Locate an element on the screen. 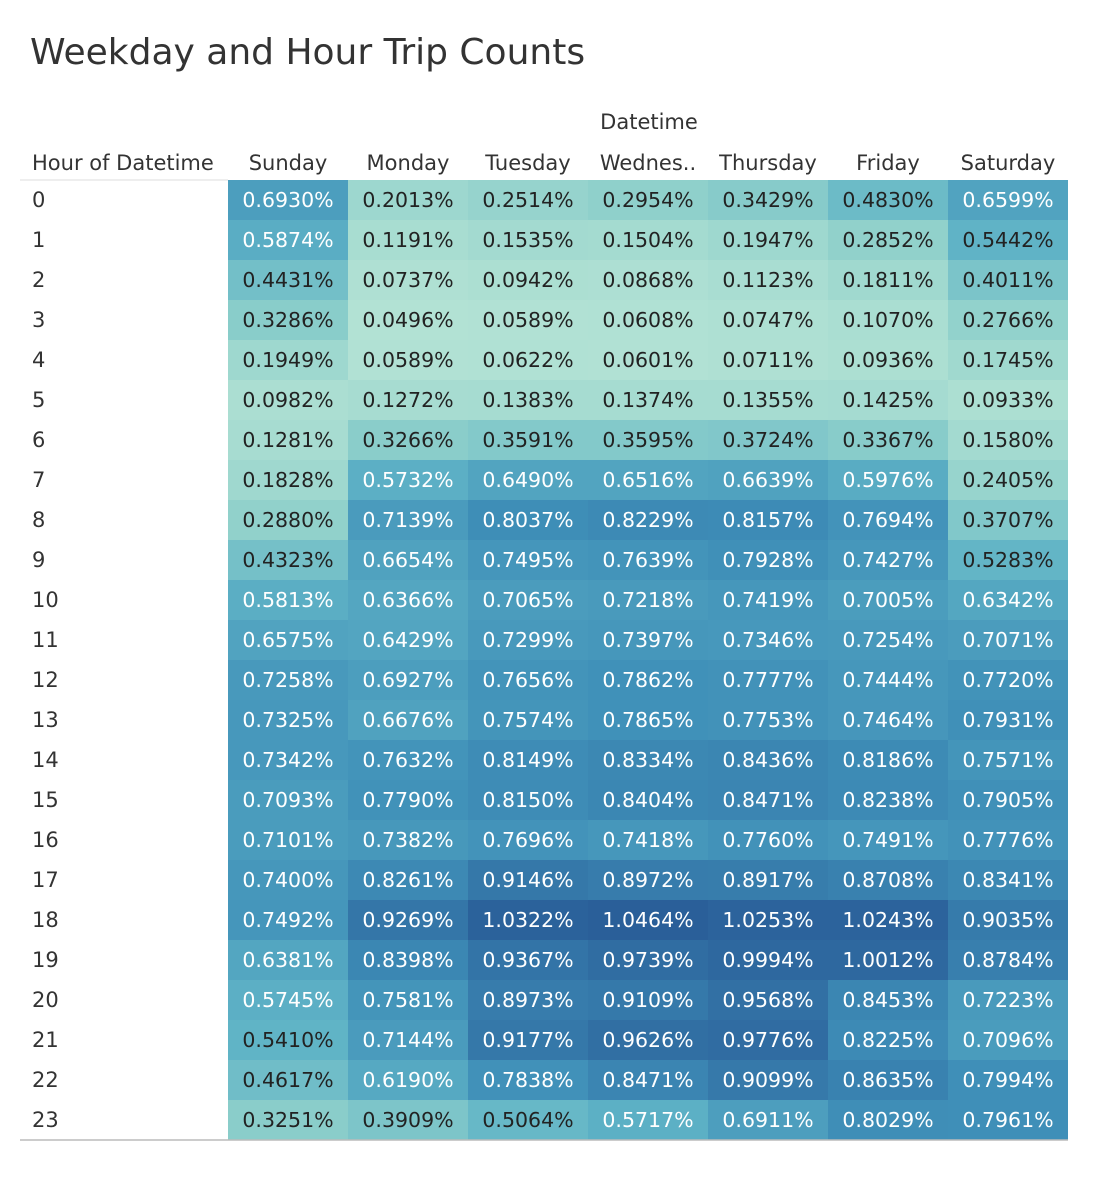 The width and height of the screenshot is (1116, 1182). cell-value-label: 0.3429% is located at coordinates (767, 200).